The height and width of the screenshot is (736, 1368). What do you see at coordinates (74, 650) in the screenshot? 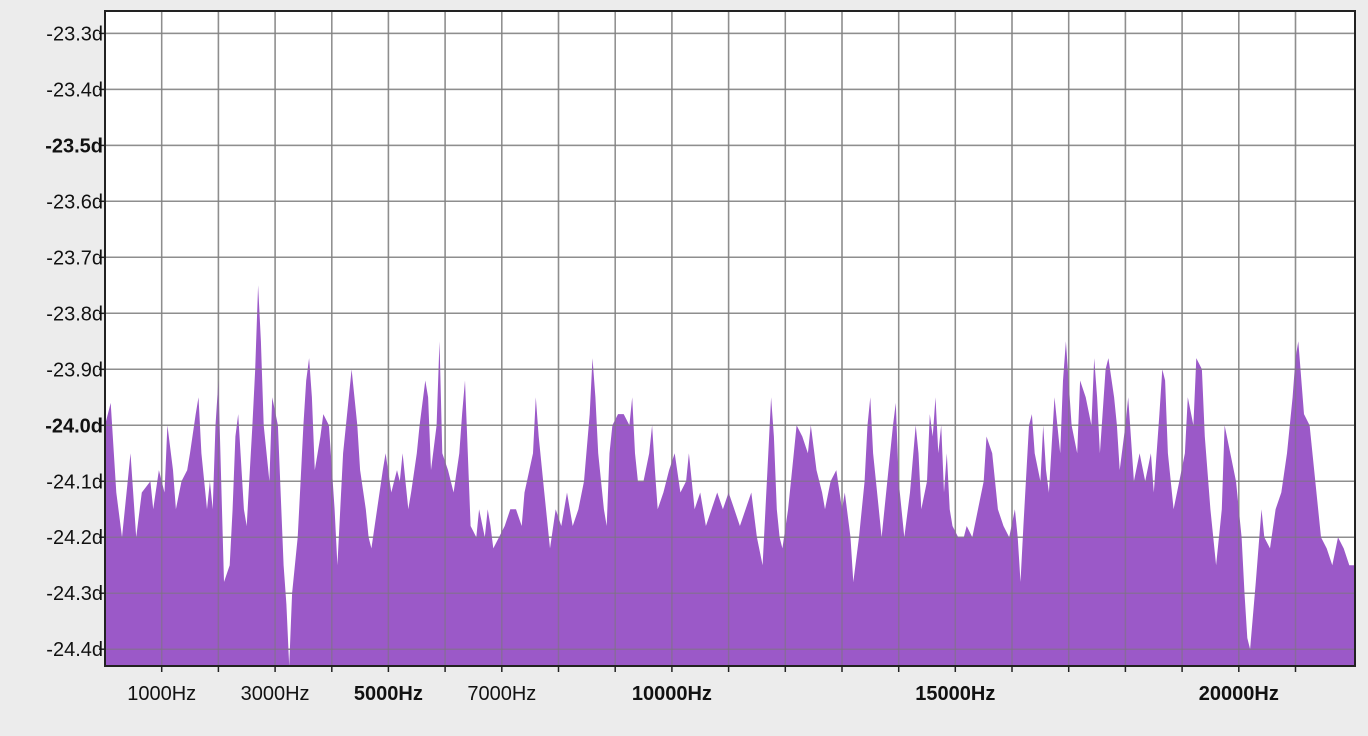
I see `y-tick-label: -24.4d` at bounding box center [74, 650].